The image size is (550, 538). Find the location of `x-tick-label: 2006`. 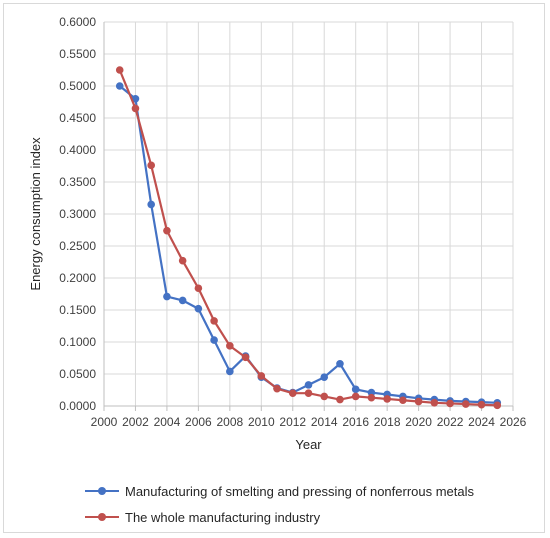

x-tick-label: 2006 is located at coordinates (198, 422).